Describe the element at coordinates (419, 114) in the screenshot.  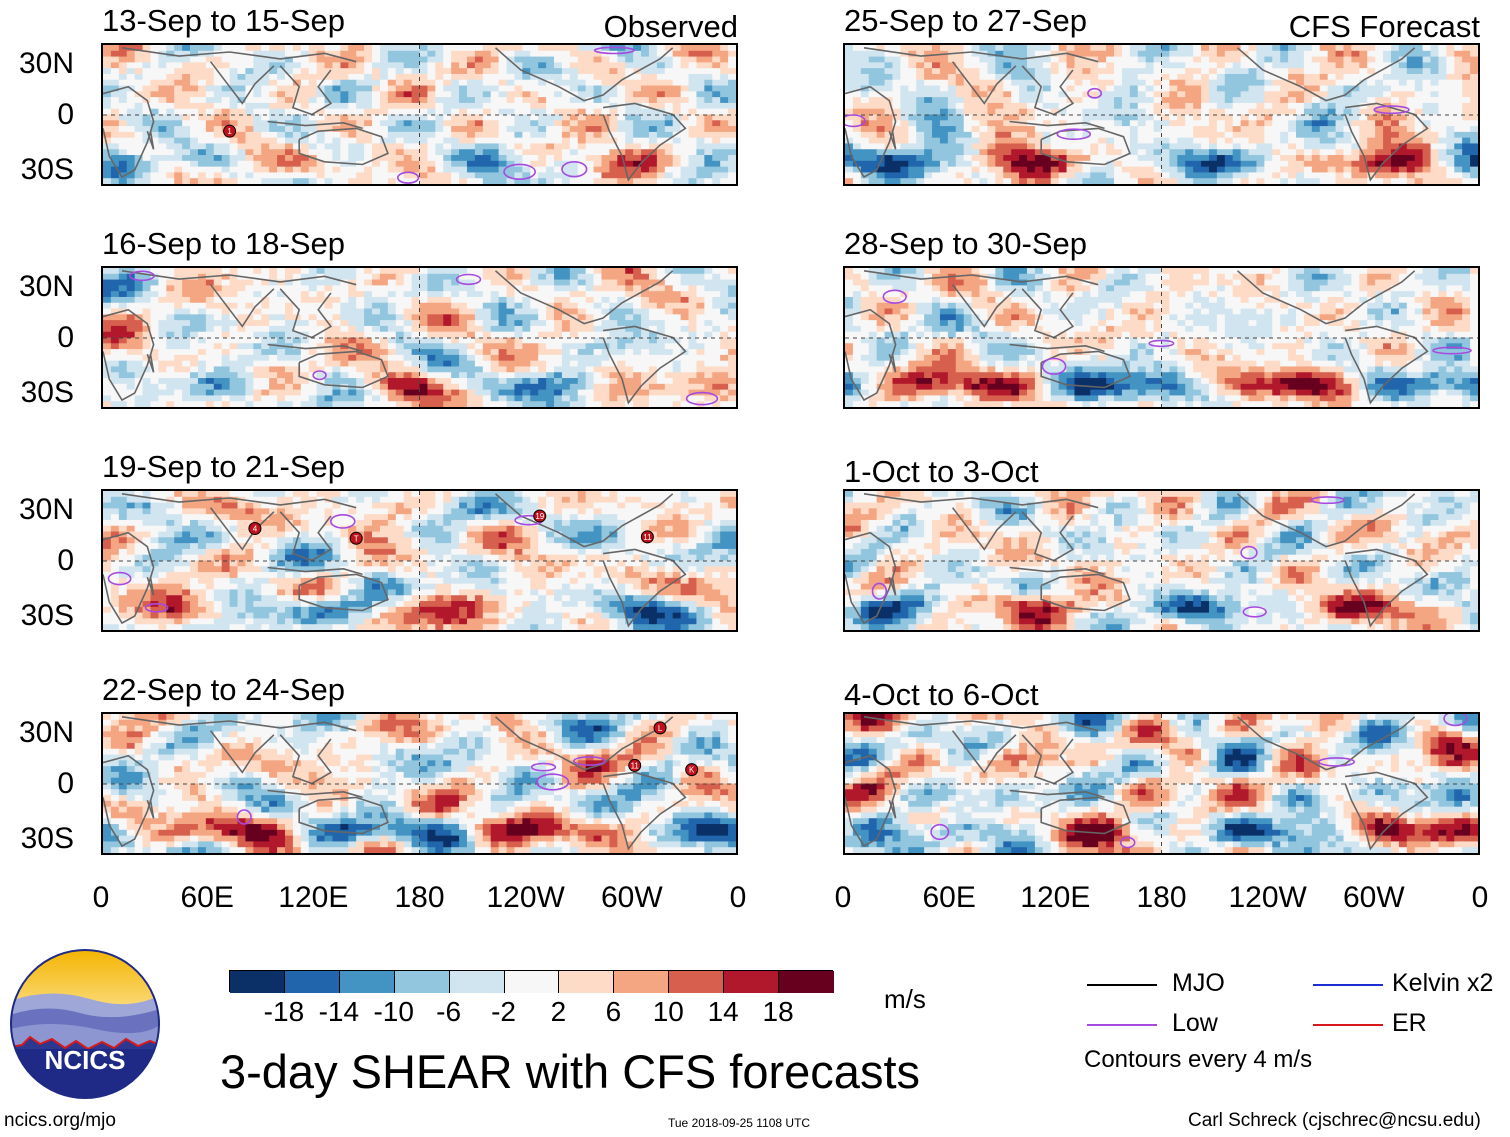
I see `shear-map-panel-1: 1` at that location.